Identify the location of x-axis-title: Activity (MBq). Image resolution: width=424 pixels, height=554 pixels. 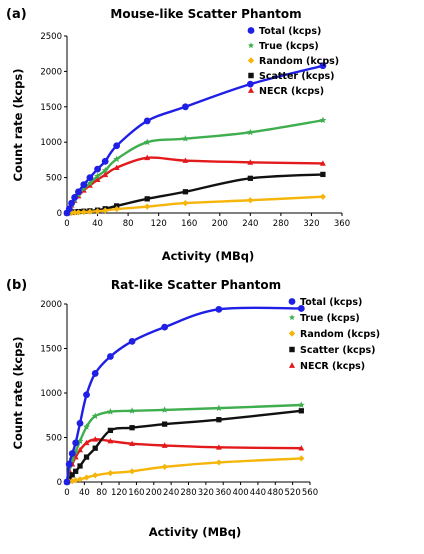
(195, 532).